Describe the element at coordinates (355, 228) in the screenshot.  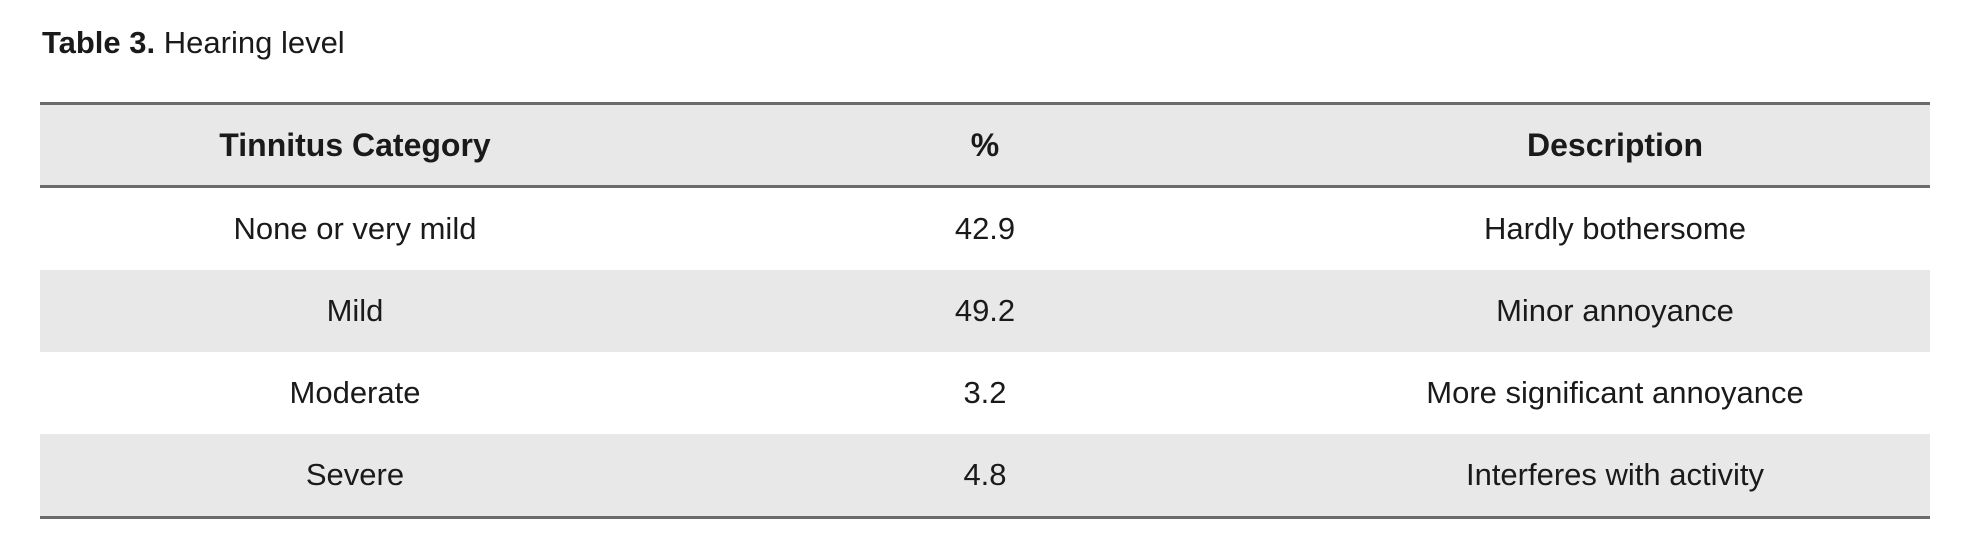
I see `cell-category: None or very mild` at that location.